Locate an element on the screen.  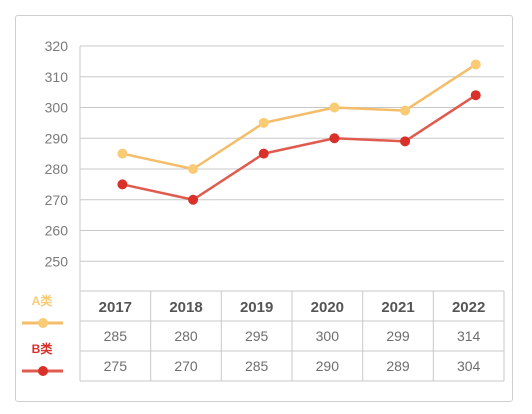
x-category-label: 2019 is located at coordinates (256, 307).